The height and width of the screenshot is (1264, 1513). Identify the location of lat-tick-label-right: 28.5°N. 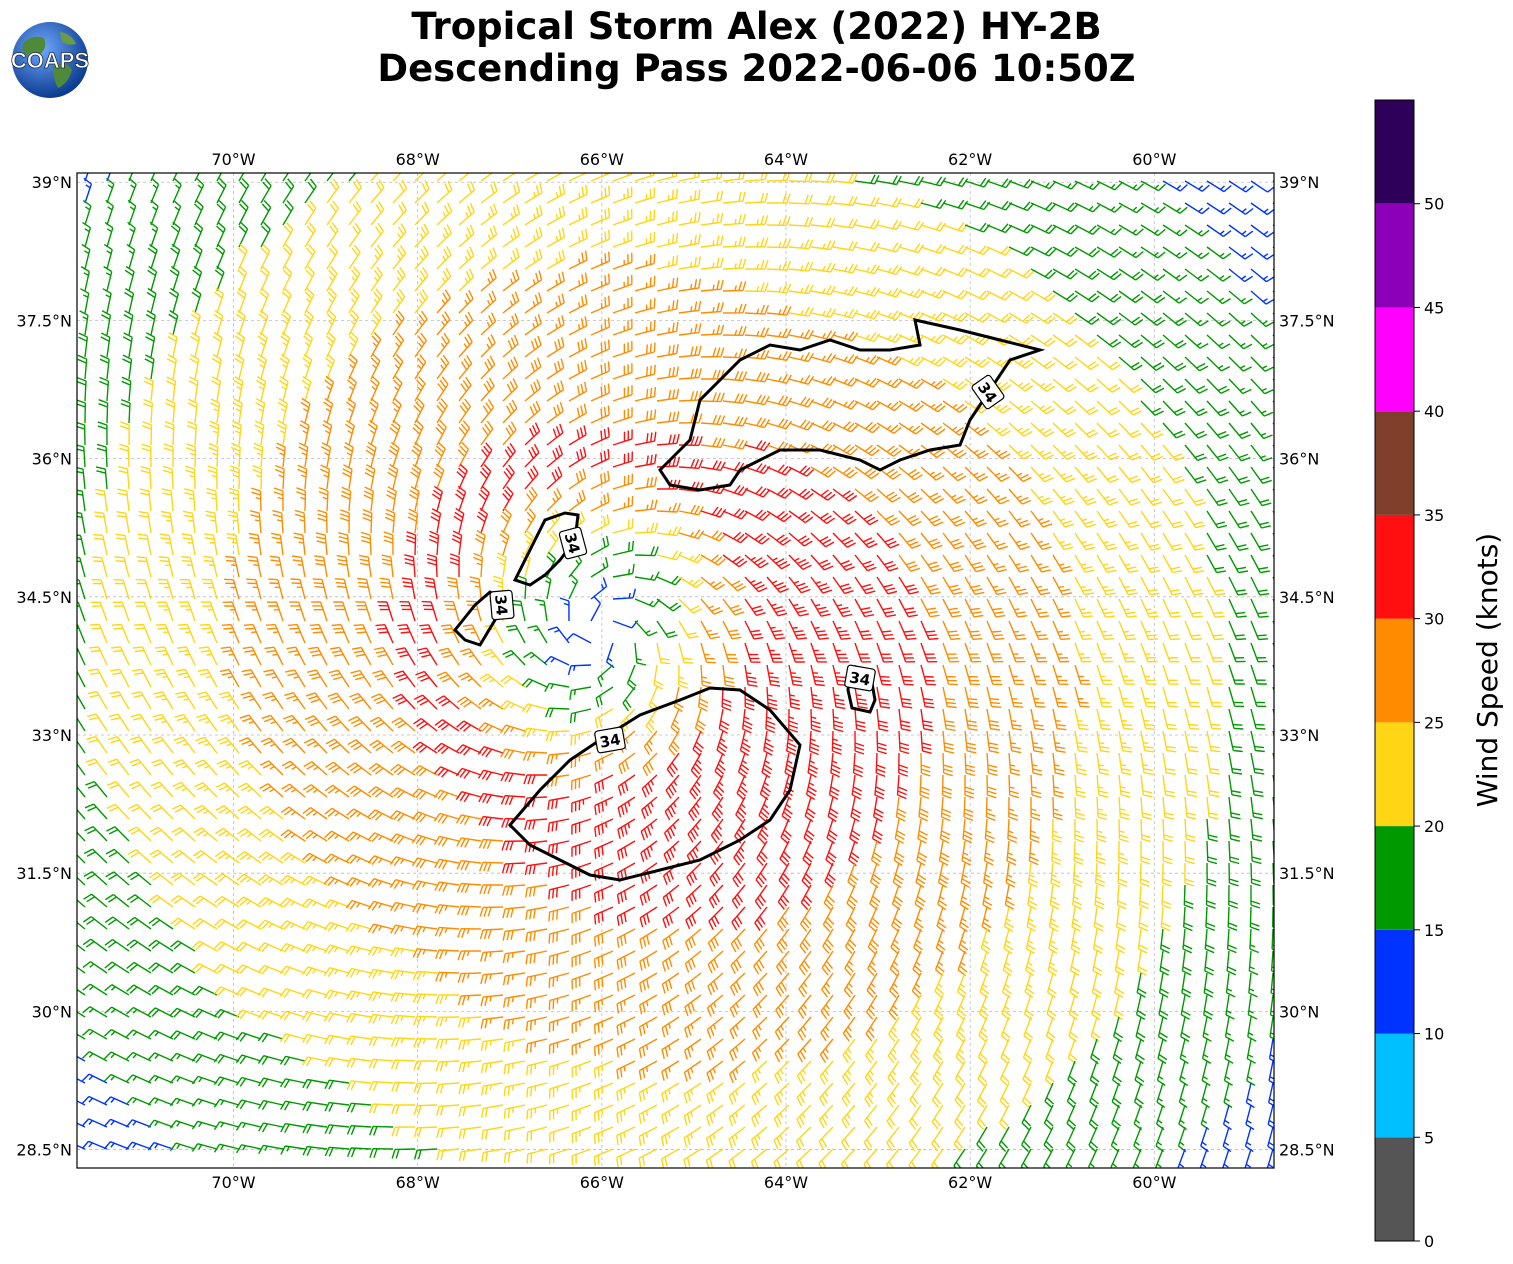
(1307, 1150).